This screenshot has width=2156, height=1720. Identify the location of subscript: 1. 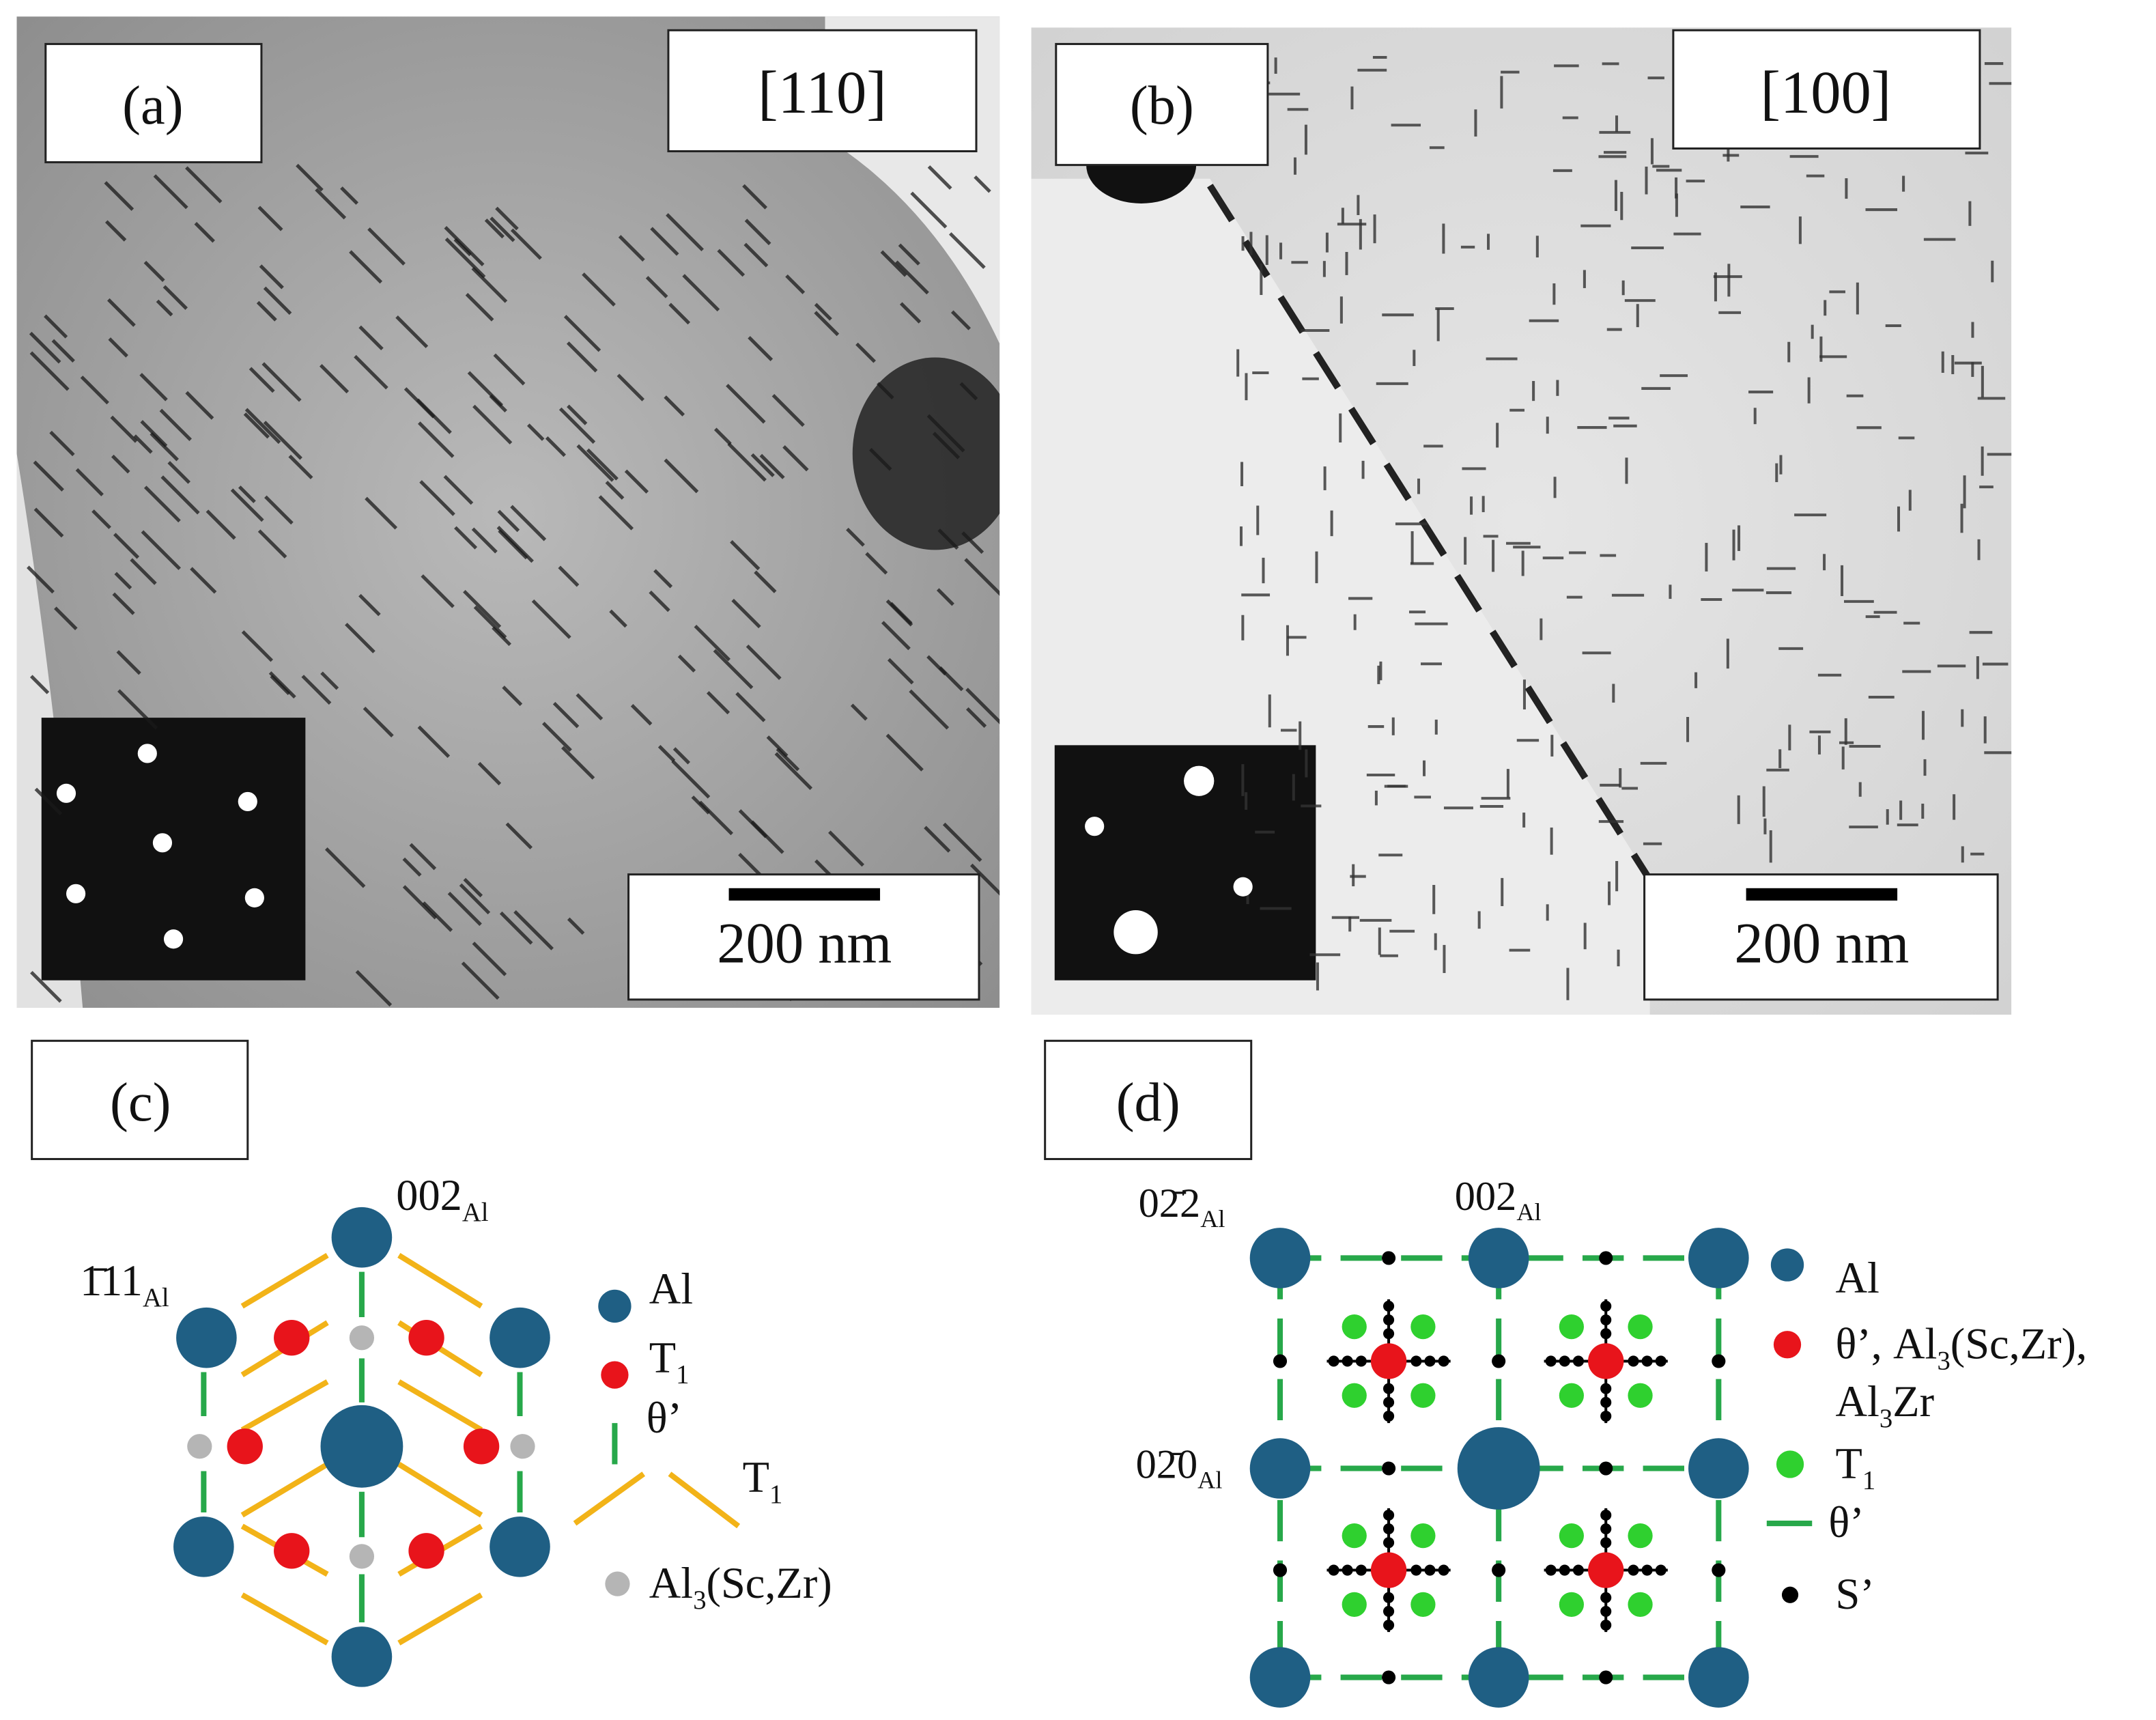
(682, 1375).